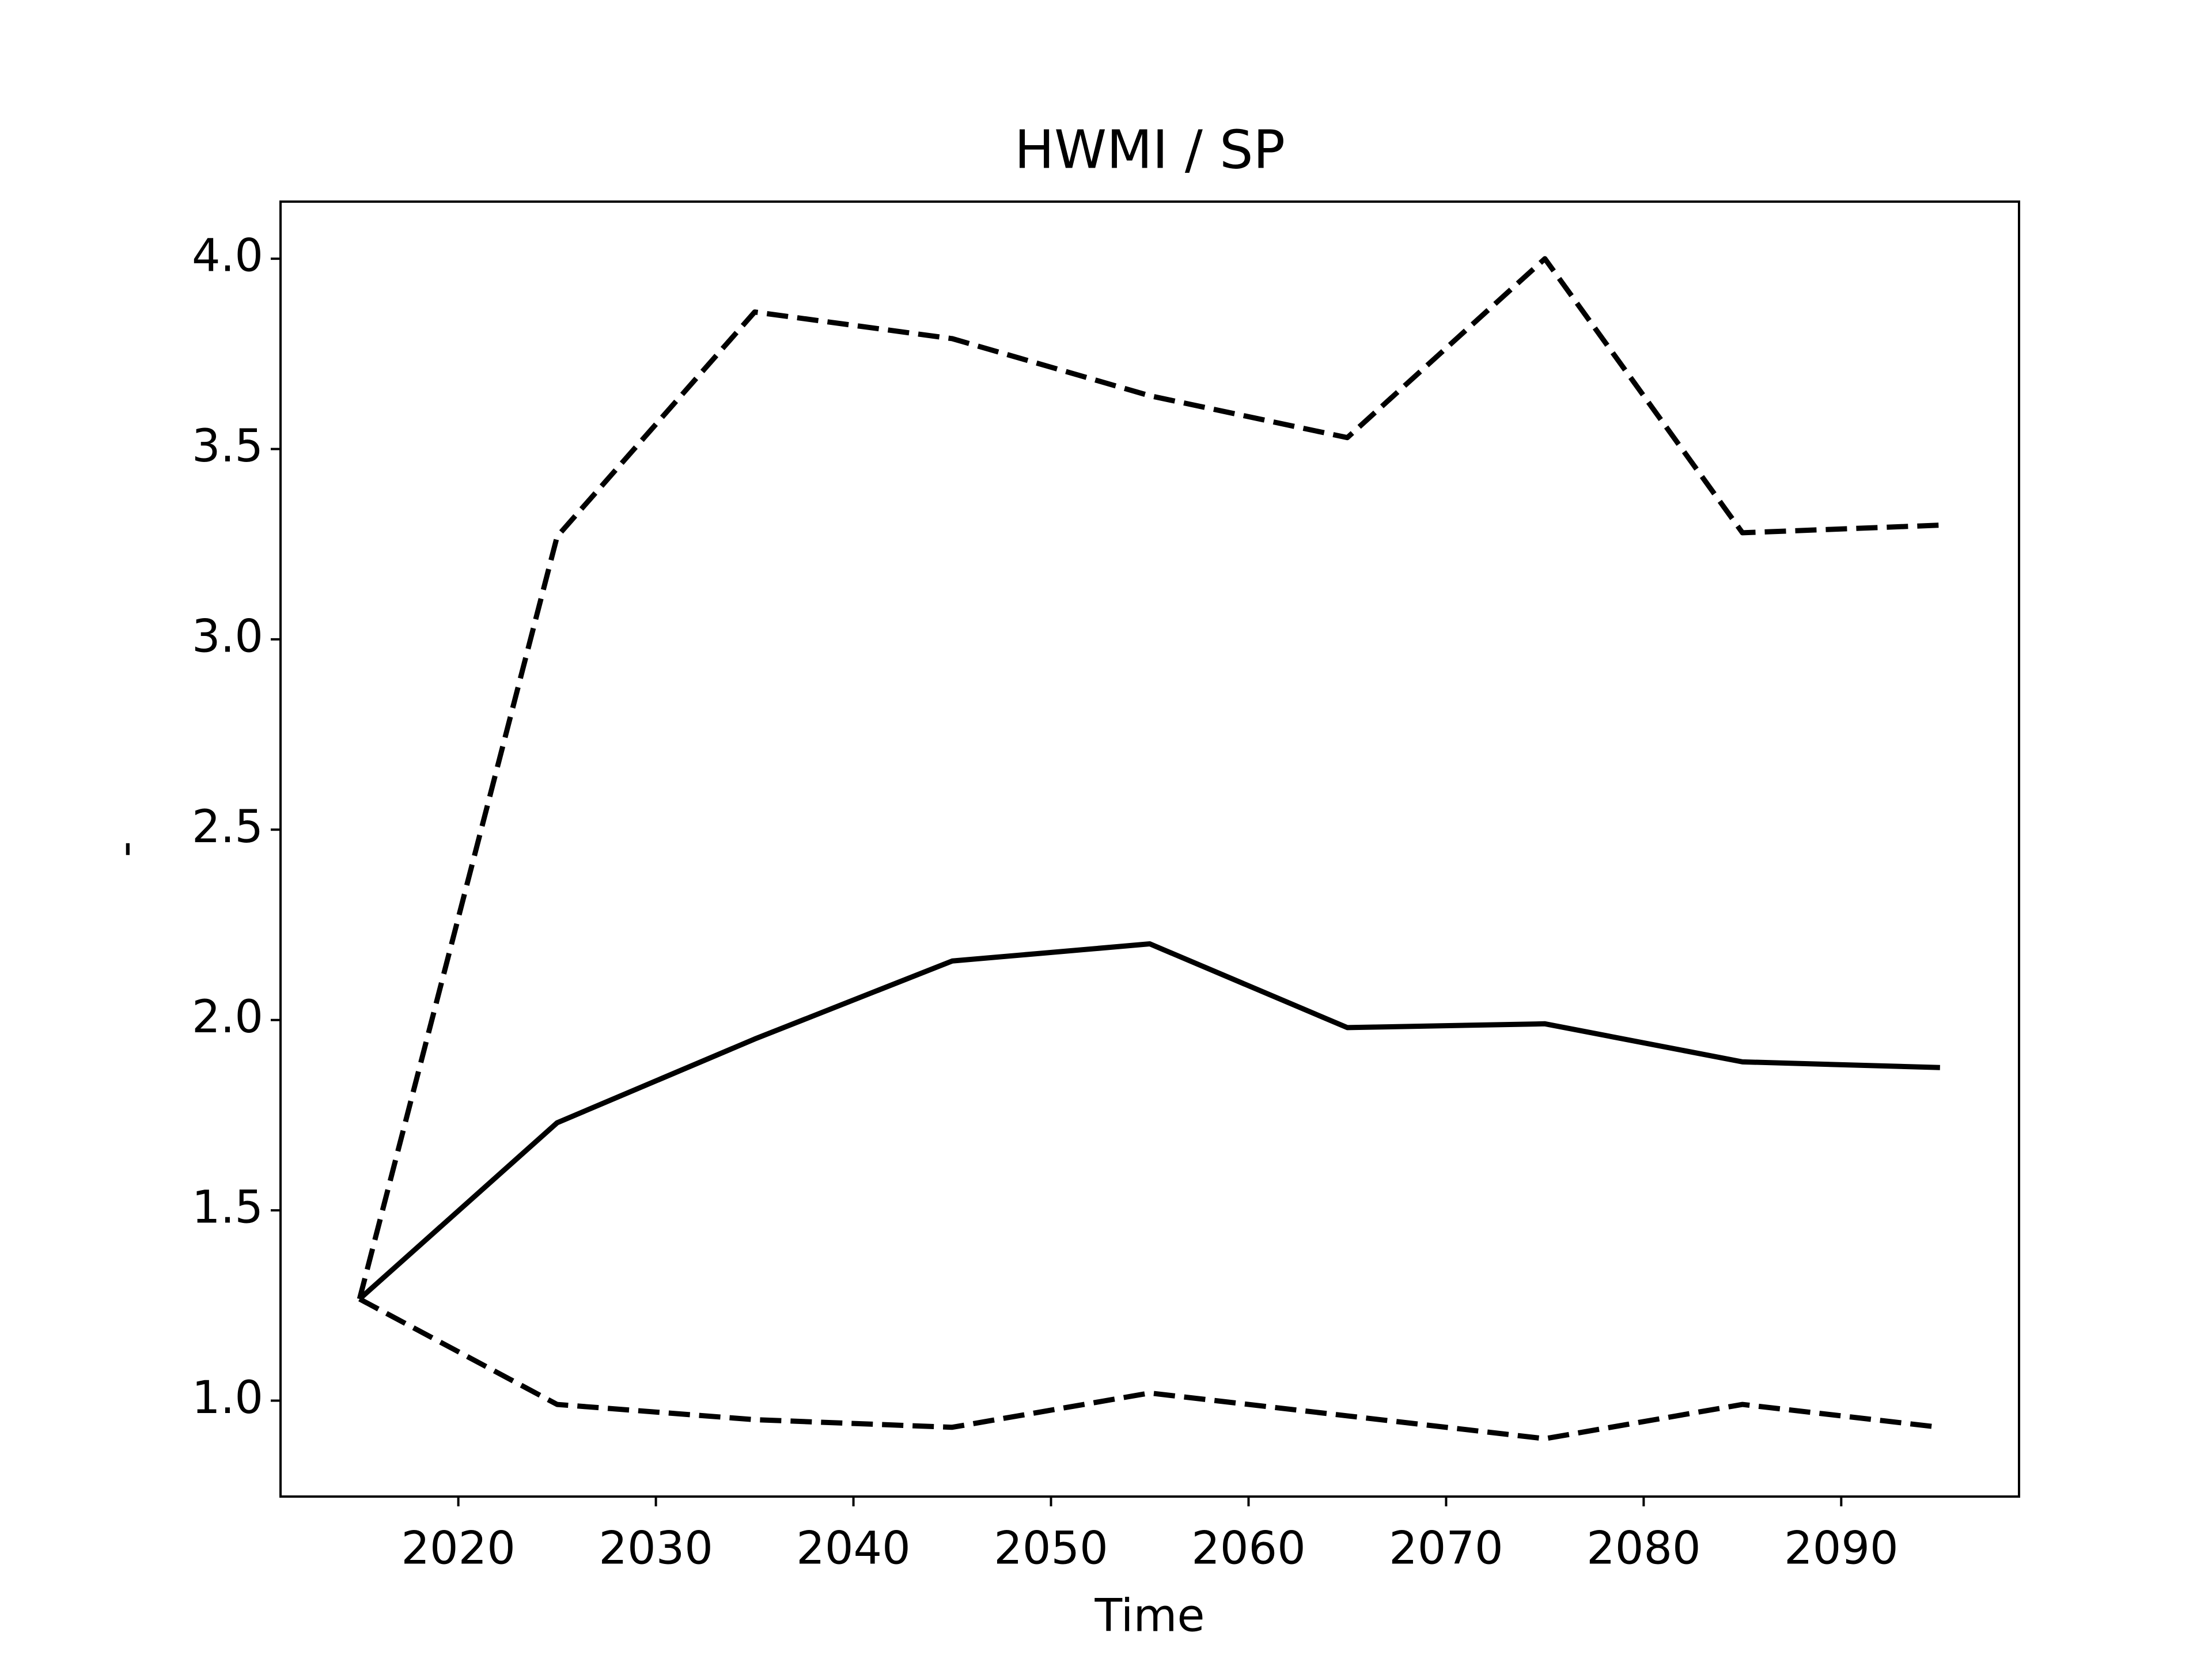 The width and height of the screenshot is (2212, 1659). What do you see at coordinates (227, 1398) in the screenshot?
I see `y-tick-label: 1.0` at bounding box center [227, 1398].